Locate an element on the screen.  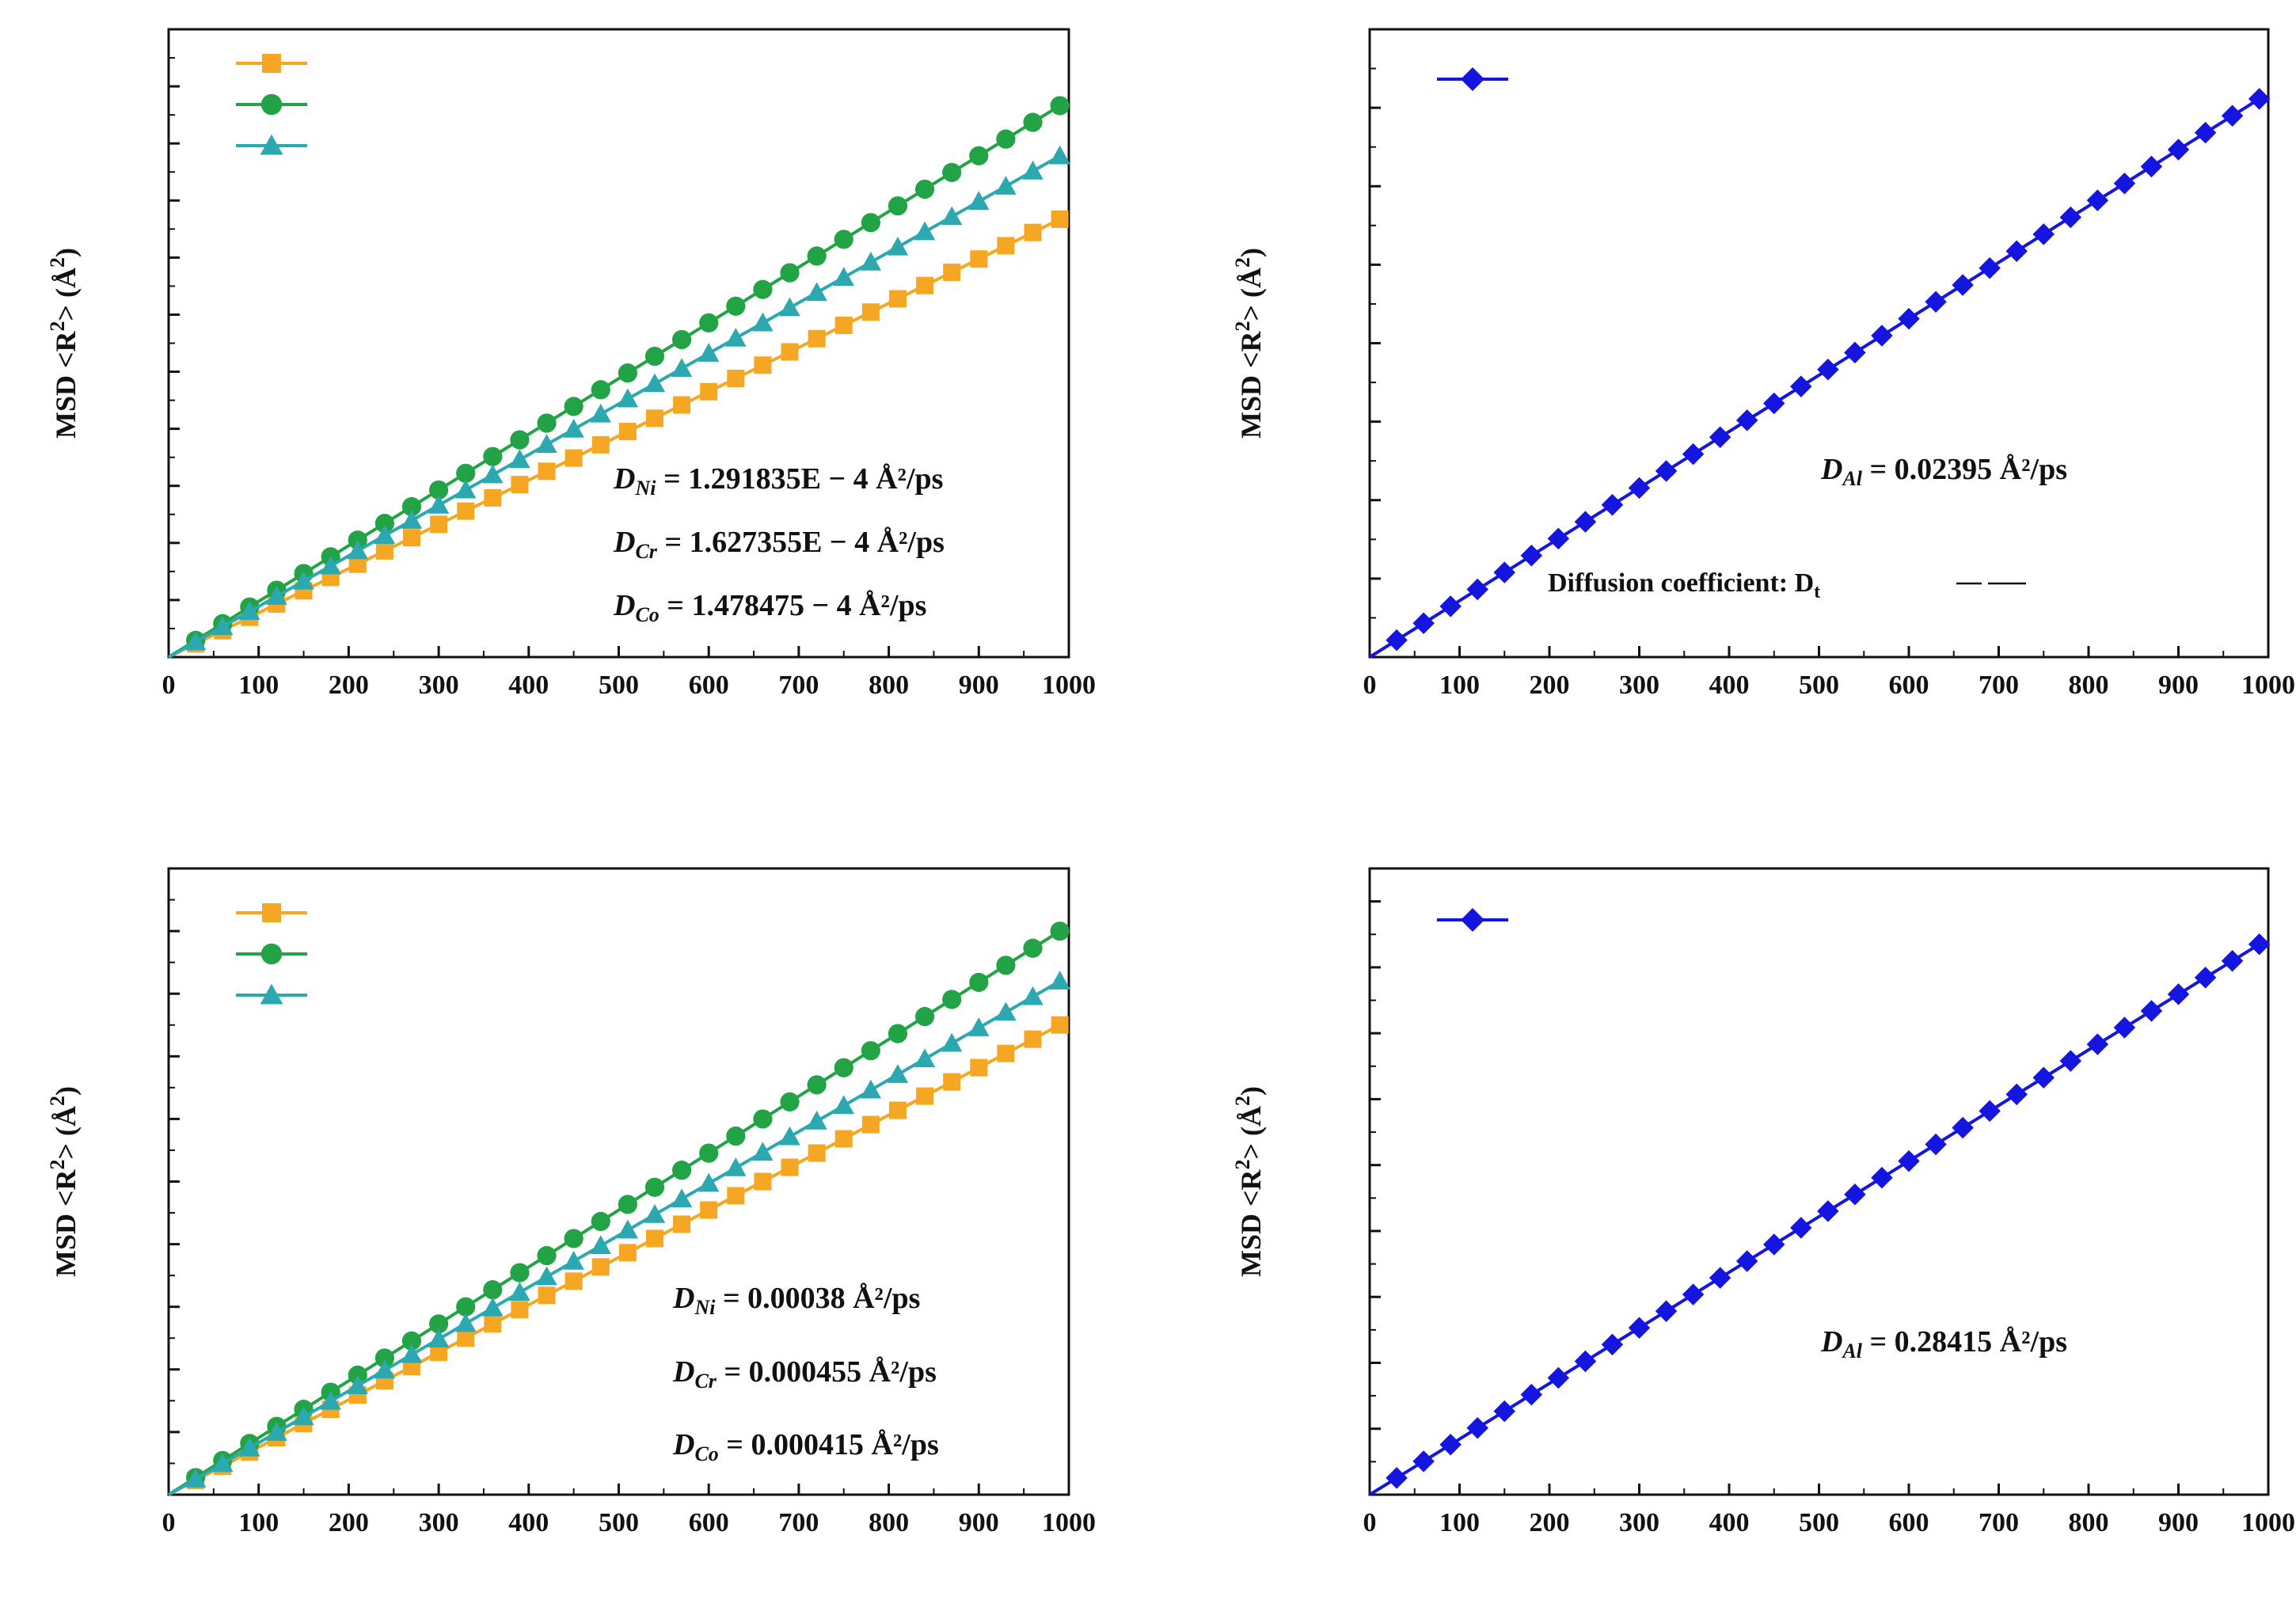
annotation-d-ni: DNi = 1.291835E − 4 Å²/ps is located at coordinates (778, 481).